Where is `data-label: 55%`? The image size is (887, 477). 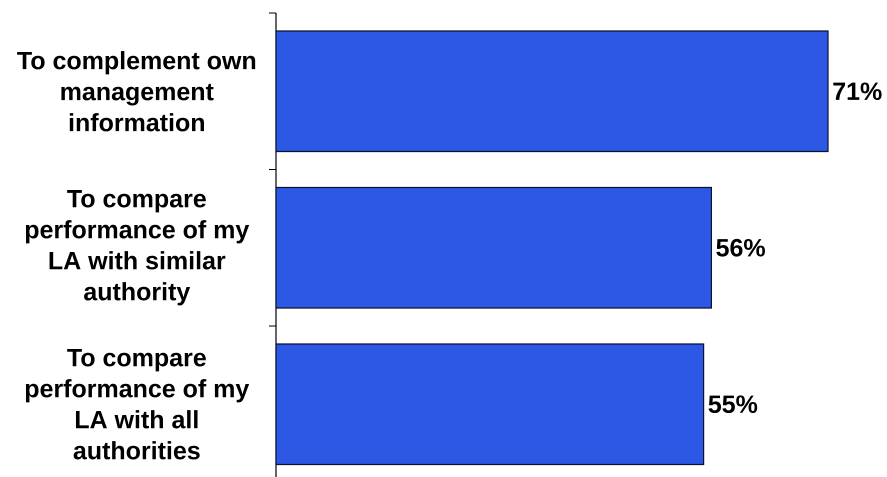
data-label: 55% is located at coordinates (733, 404).